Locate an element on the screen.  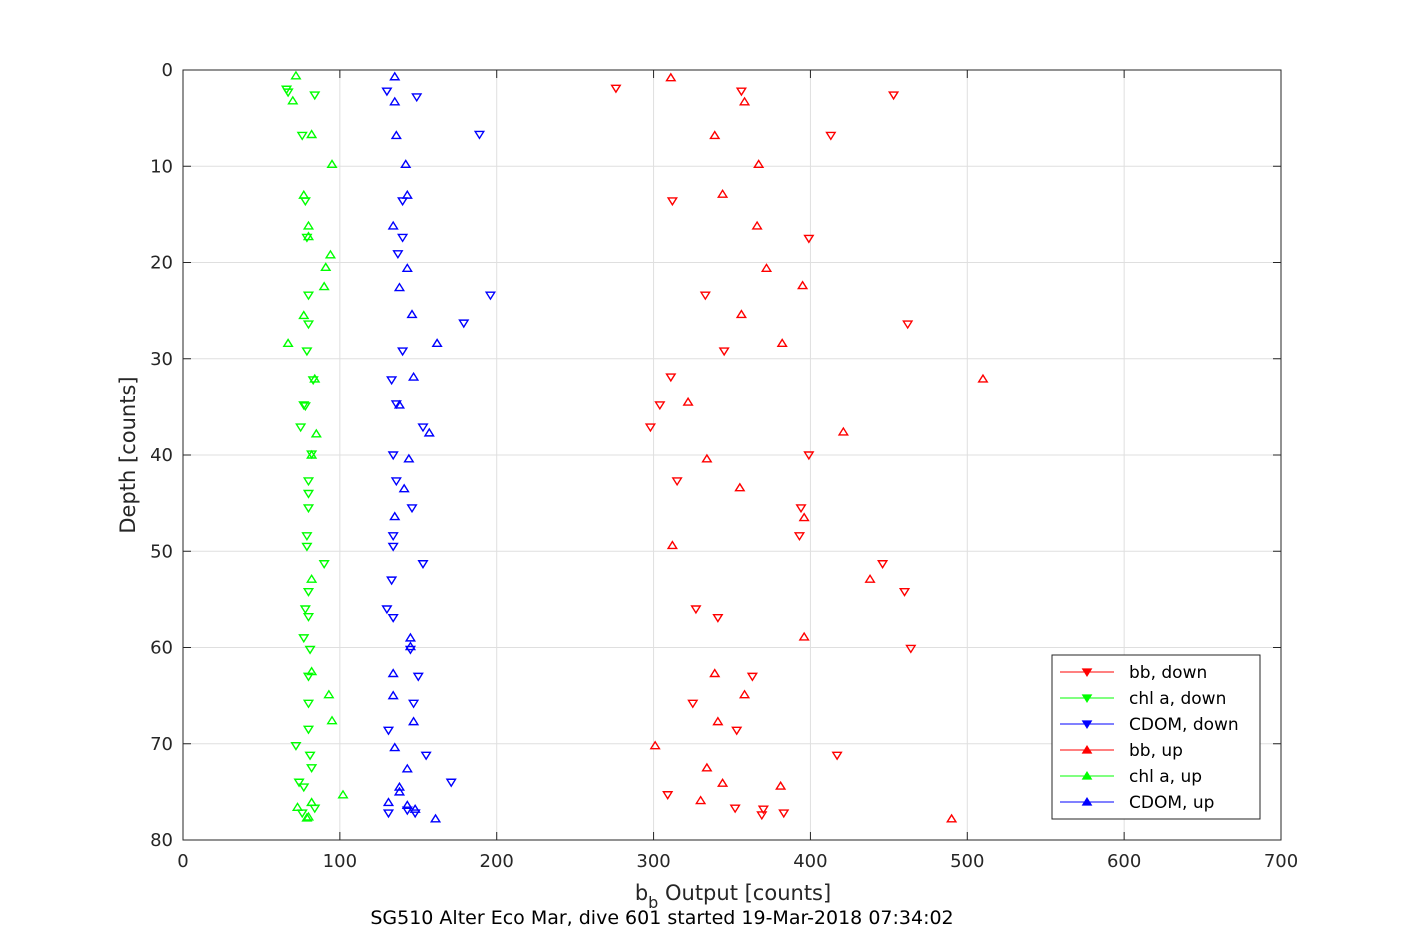
x-tick-label: 600 is located at coordinates (1124, 861).